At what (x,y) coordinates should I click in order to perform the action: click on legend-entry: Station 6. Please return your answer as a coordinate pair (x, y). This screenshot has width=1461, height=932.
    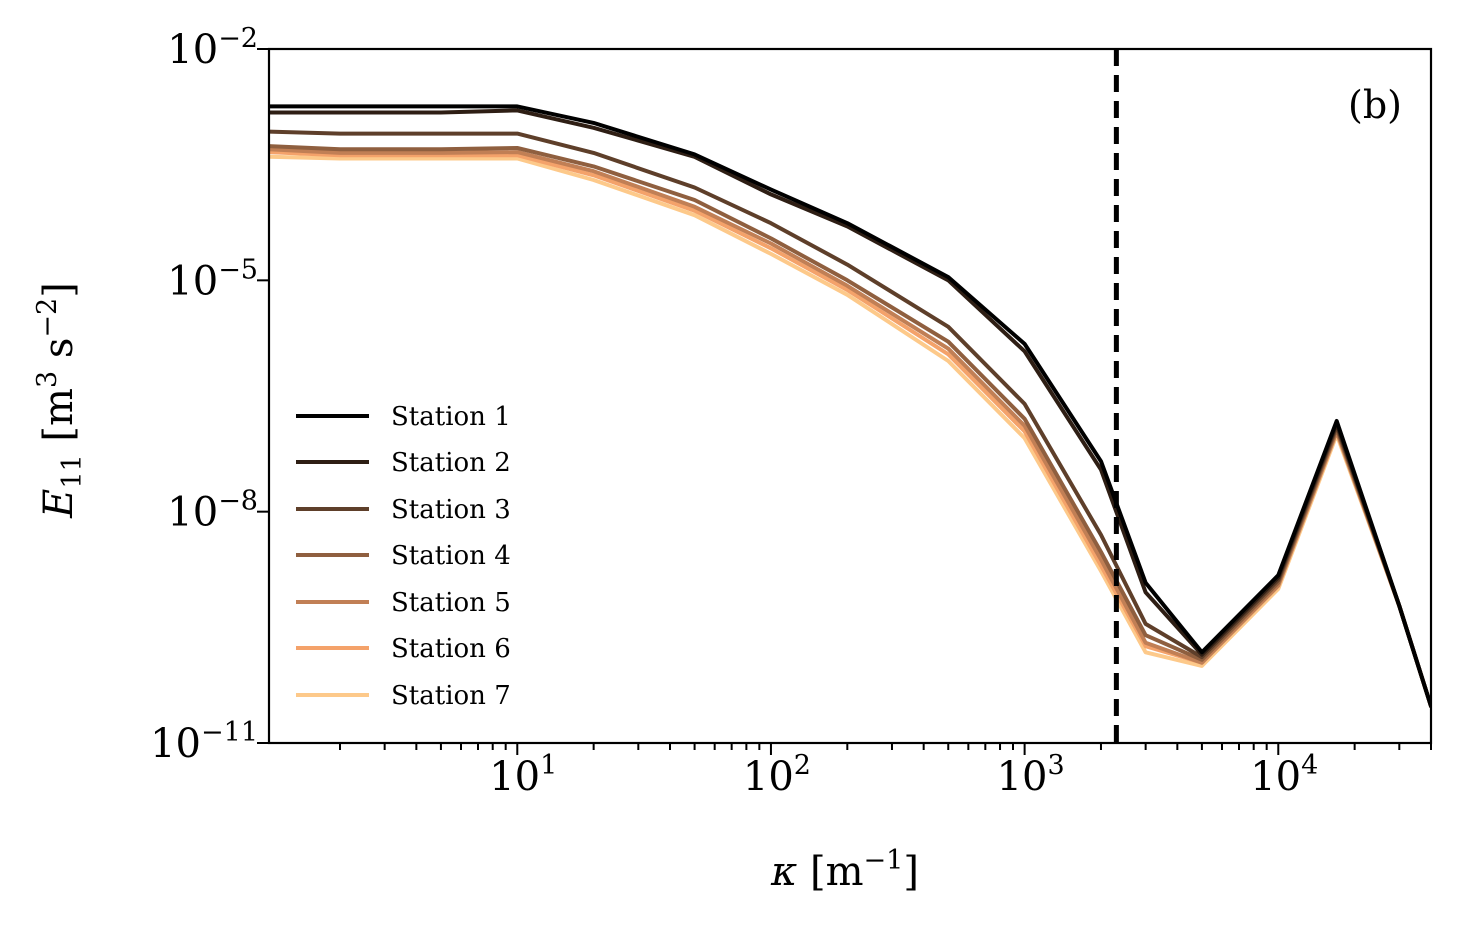
    Looking at the image, I should click on (403, 649).